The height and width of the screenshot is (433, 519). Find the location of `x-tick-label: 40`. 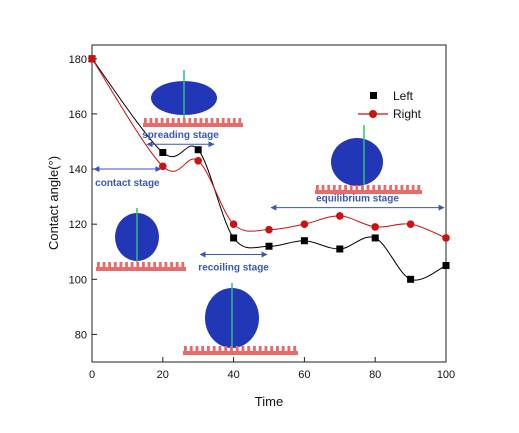

x-tick-label: 40 is located at coordinates (233, 375).